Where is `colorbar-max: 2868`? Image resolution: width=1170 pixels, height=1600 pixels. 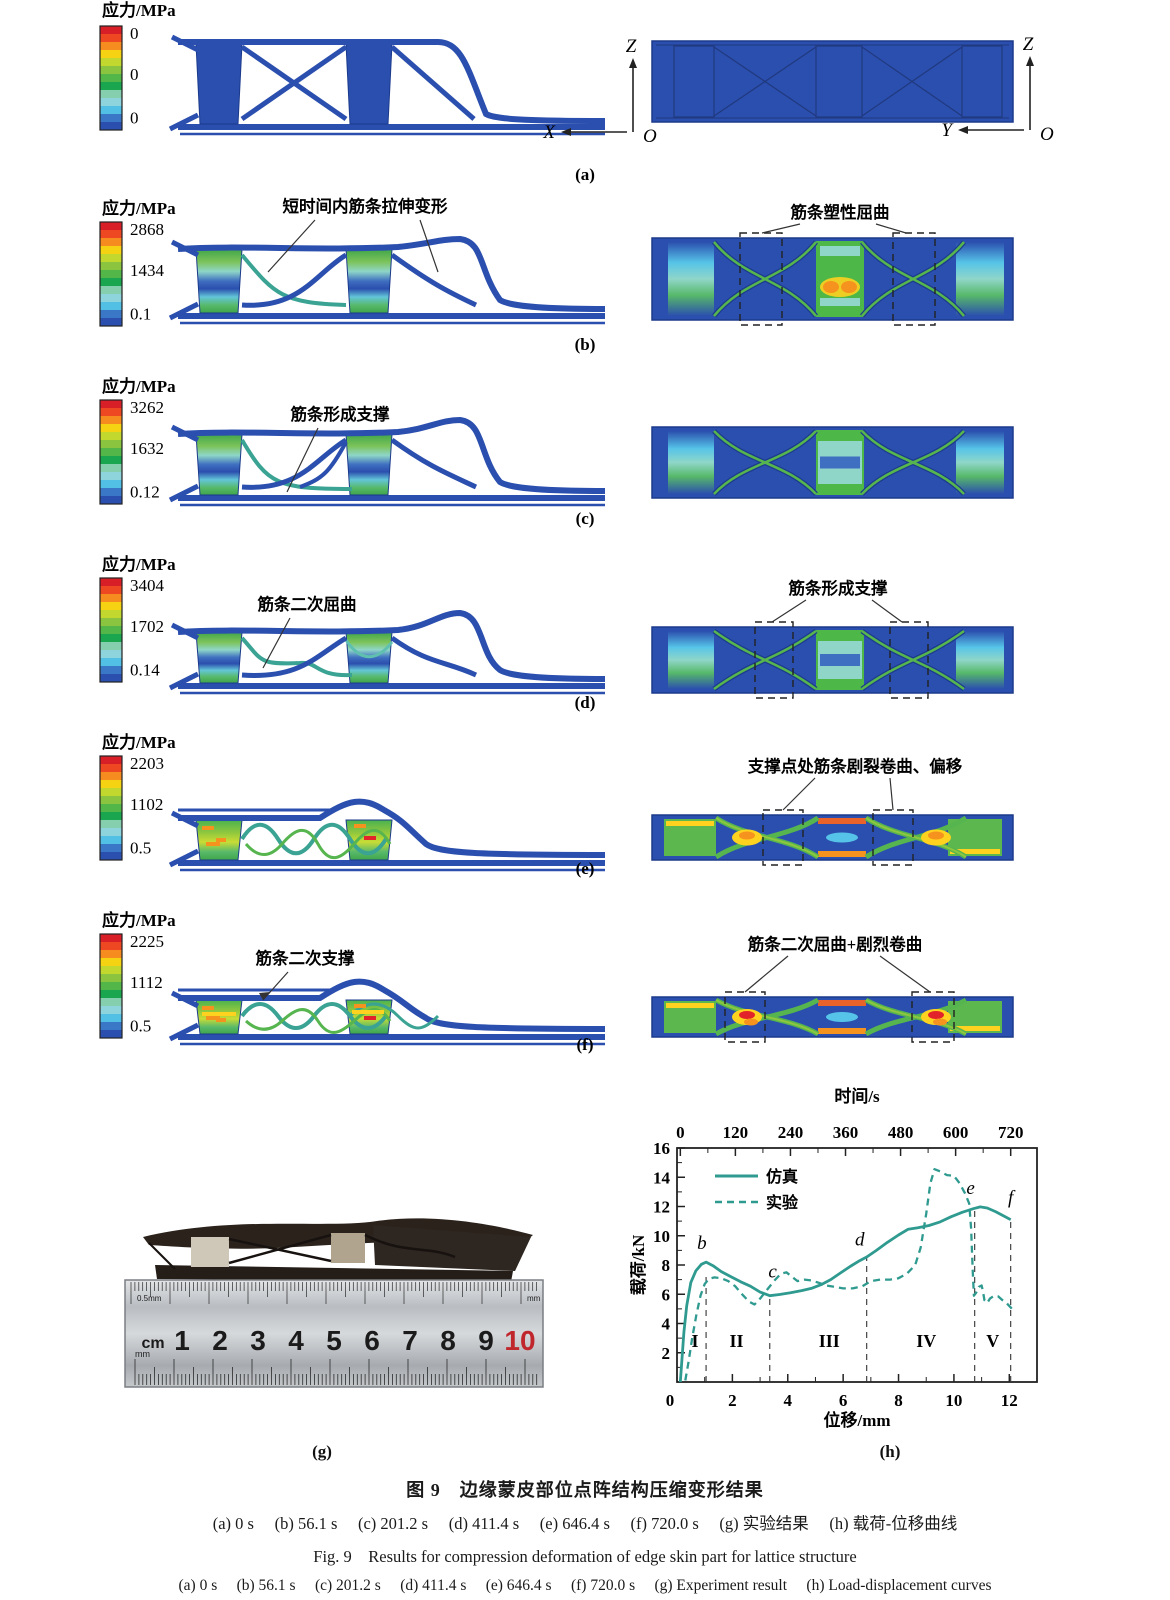
colorbar-max: 2868 is located at coordinates (147, 229).